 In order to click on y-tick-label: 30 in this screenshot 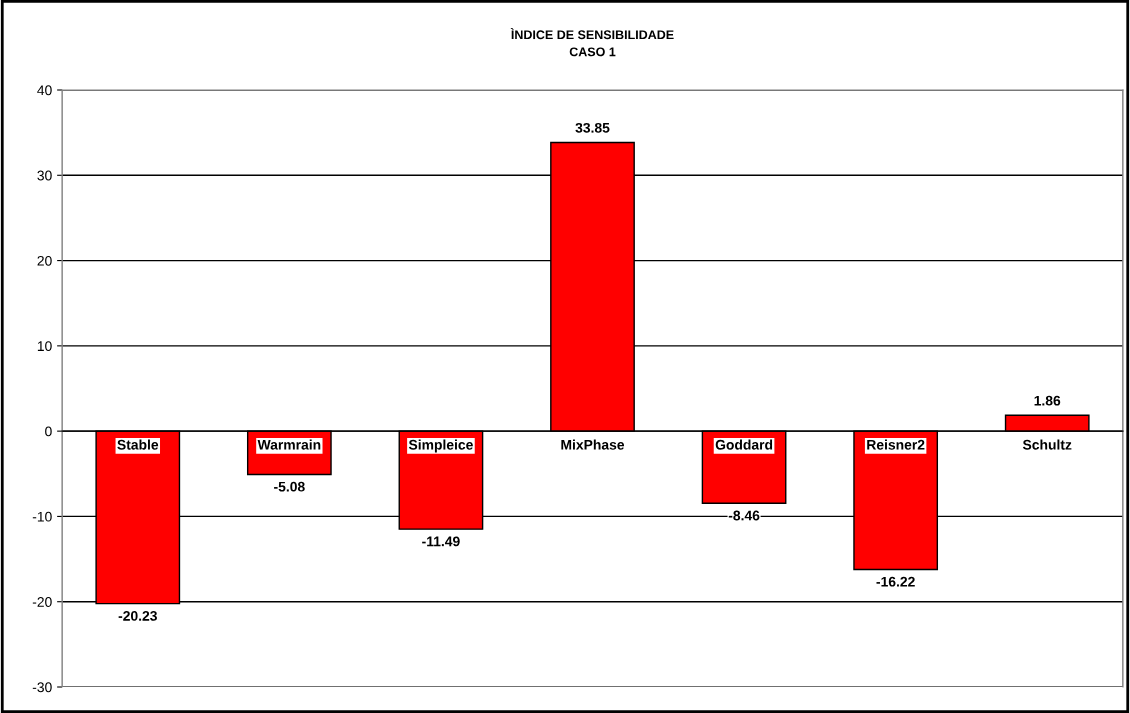, I will do `click(44, 175)`.